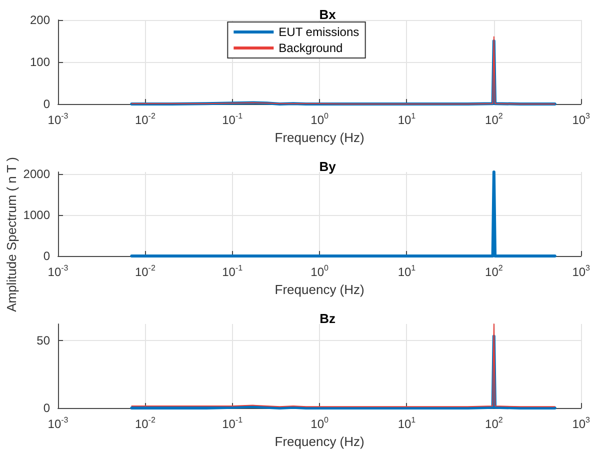 This screenshot has height=456, width=593. What do you see at coordinates (310, 48) in the screenshot?
I see `legend-label: Background` at bounding box center [310, 48].